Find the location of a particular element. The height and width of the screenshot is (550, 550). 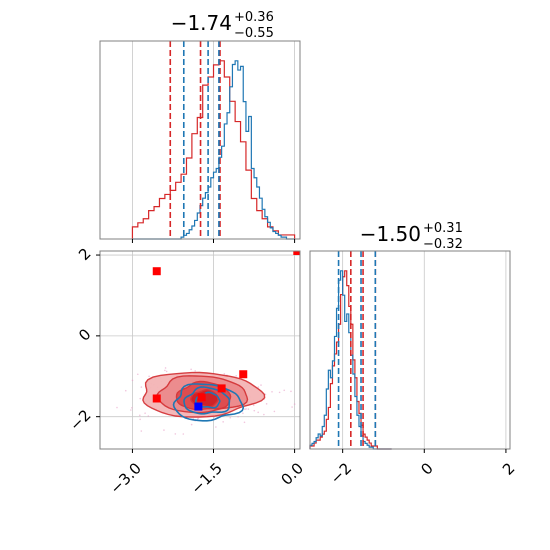

histogram-blue is located at coordinates (350, 360).